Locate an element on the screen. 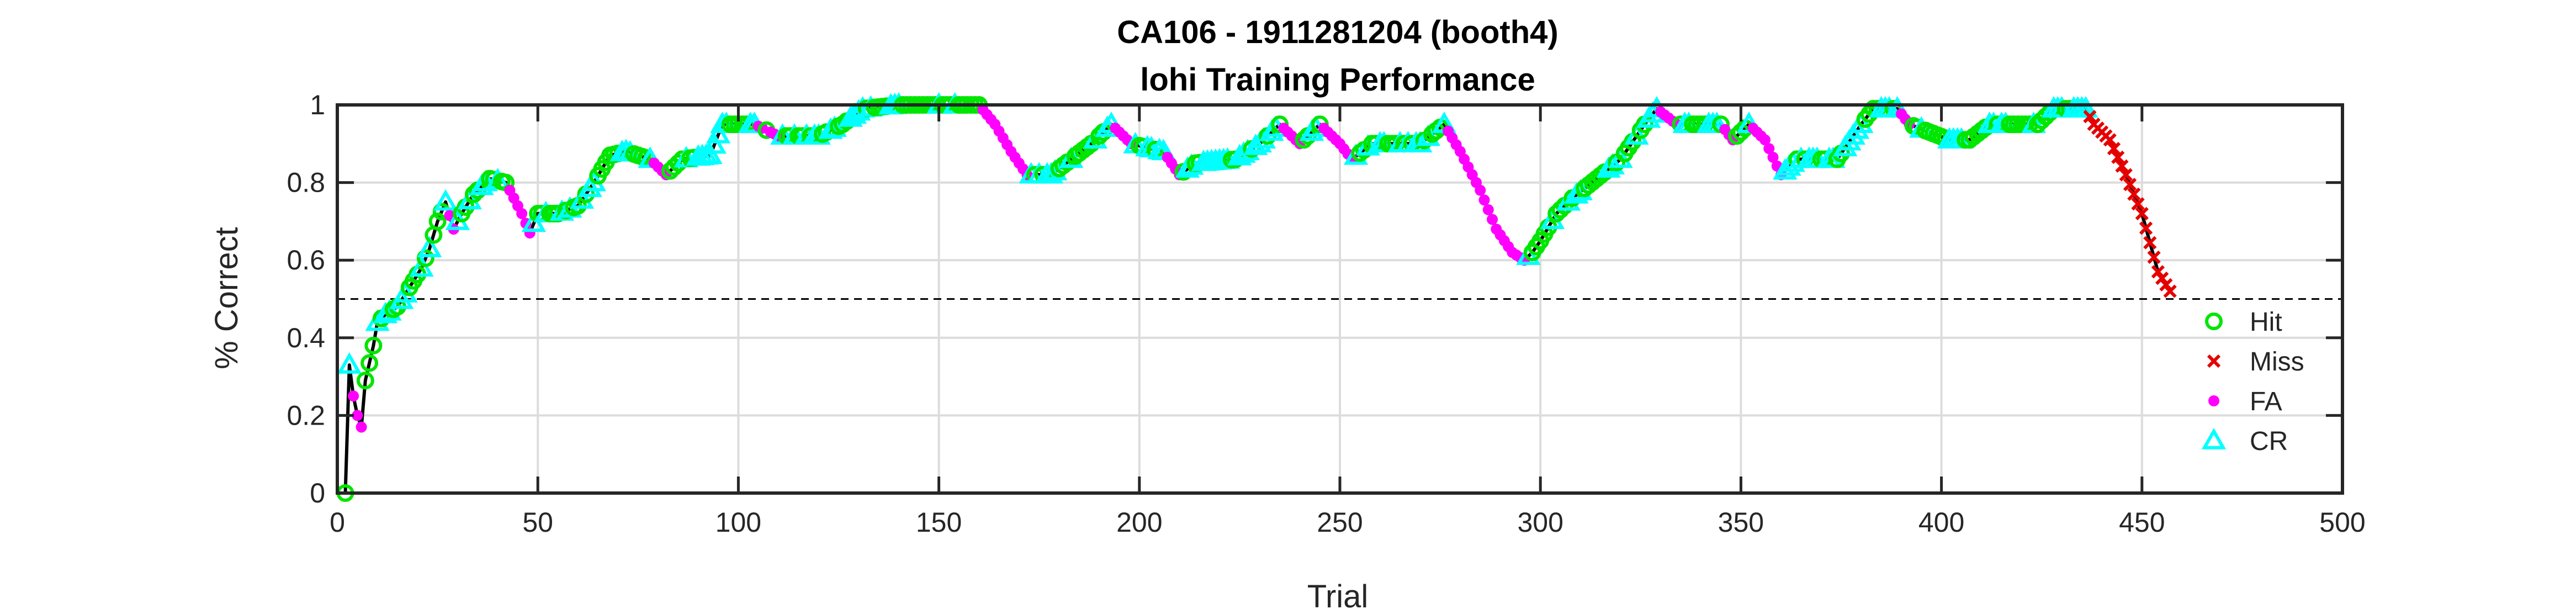 The width and height of the screenshot is (2576, 614). y-tick-label: 1 is located at coordinates (317, 104).